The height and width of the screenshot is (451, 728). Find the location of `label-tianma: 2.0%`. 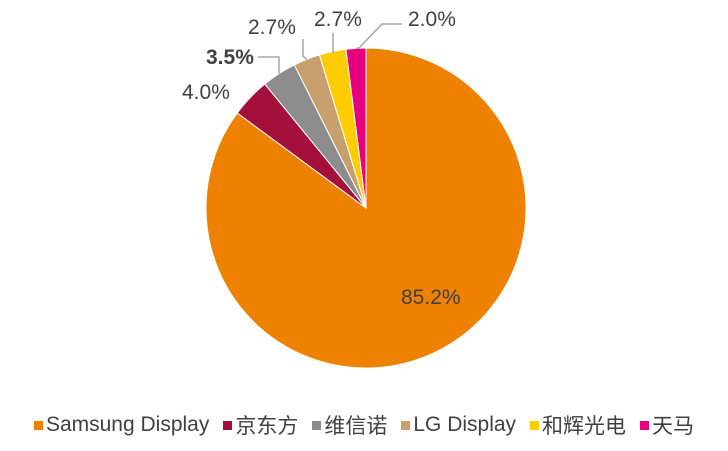

label-tianma: 2.0% is located at coordinates (432, 19).